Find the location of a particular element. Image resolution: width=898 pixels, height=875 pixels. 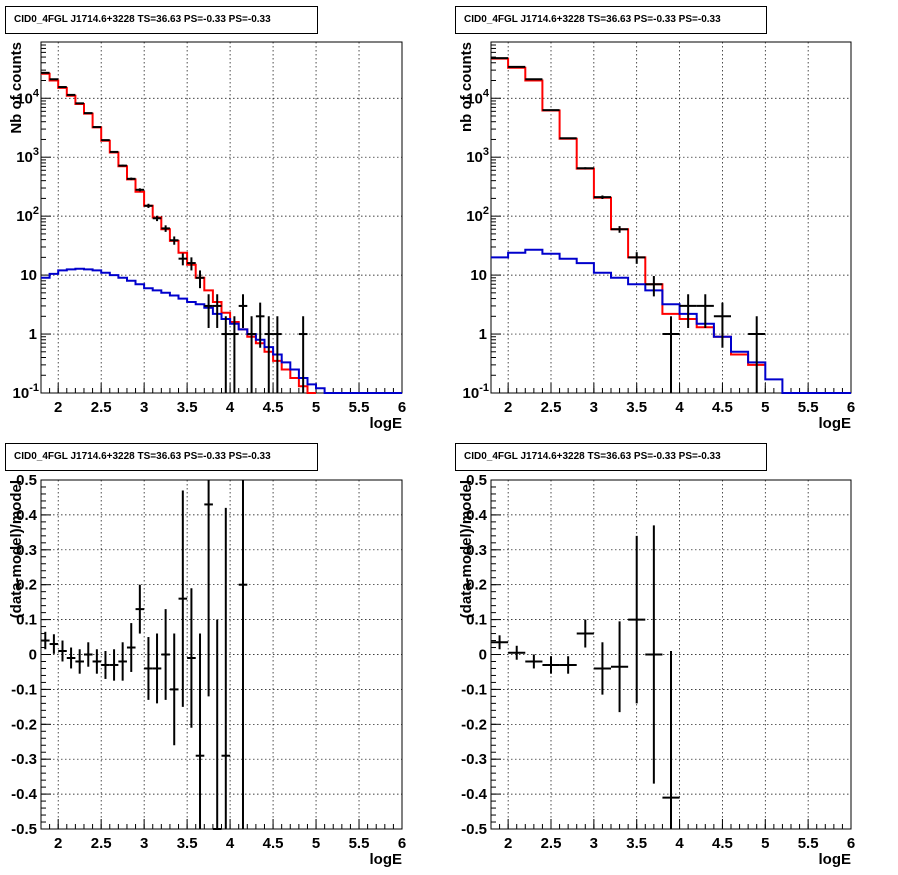

y-tick-label: 0.4 is located at coordinates (27, 515).